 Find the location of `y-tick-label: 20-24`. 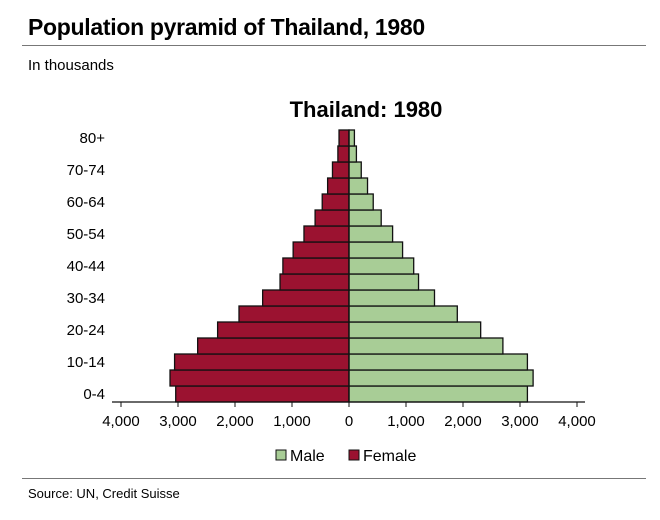

y-tick-label: 20-24 is located at coordinates (86, 330).